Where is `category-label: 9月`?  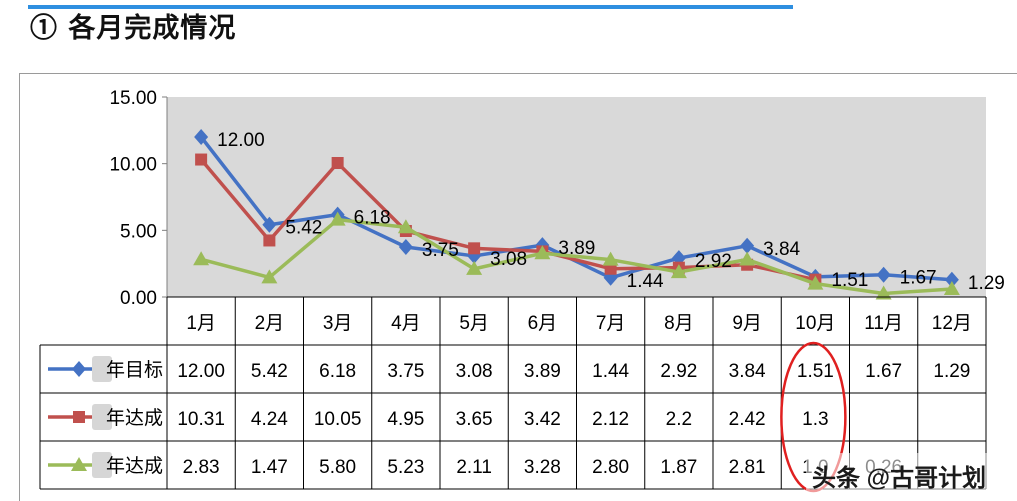
category-label: 9月 is located at coordinates (747, 323).